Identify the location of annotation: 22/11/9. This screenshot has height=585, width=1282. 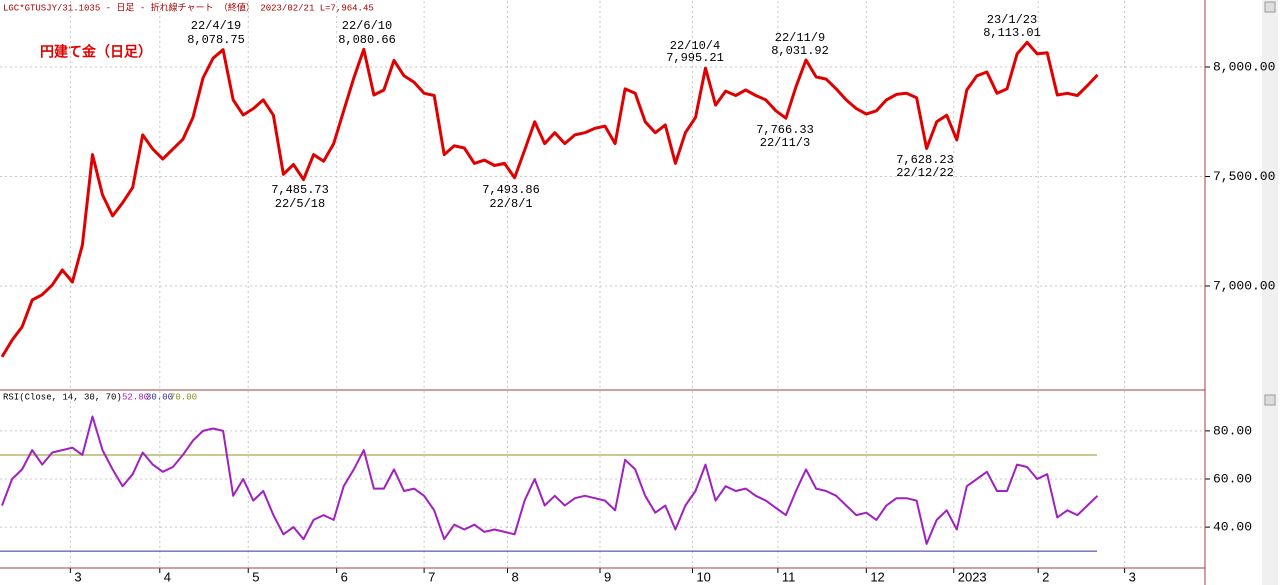
(800, 38).